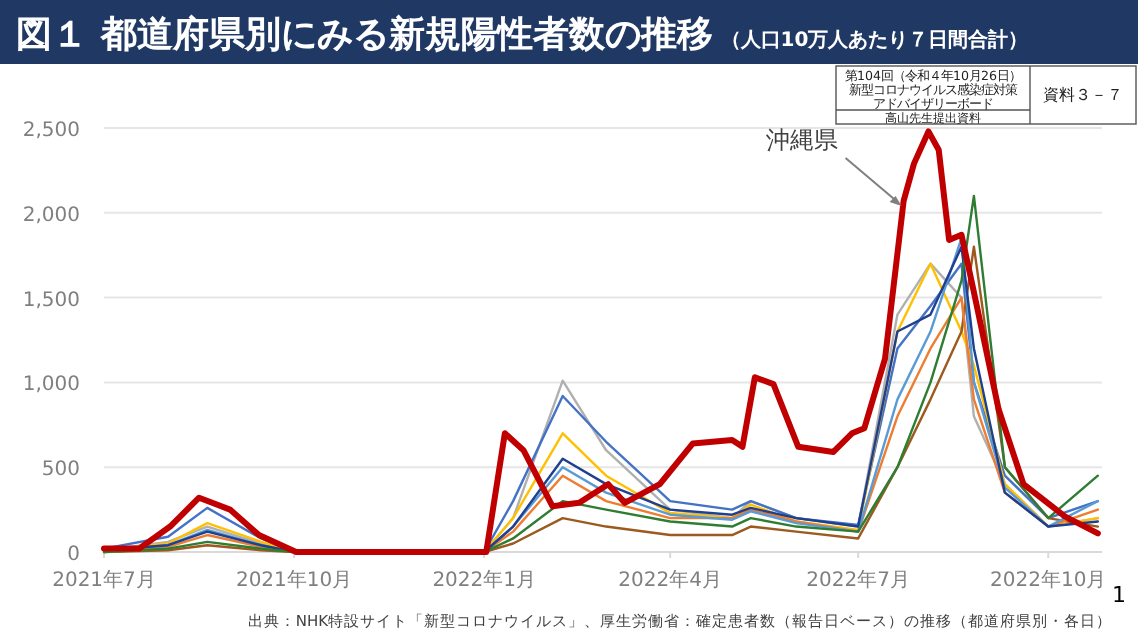 The width and height of the screenshot is (1138, 640). I want to click on chart-subtitle: （人口10万人あたり７日間合計）, so click(874, 40).